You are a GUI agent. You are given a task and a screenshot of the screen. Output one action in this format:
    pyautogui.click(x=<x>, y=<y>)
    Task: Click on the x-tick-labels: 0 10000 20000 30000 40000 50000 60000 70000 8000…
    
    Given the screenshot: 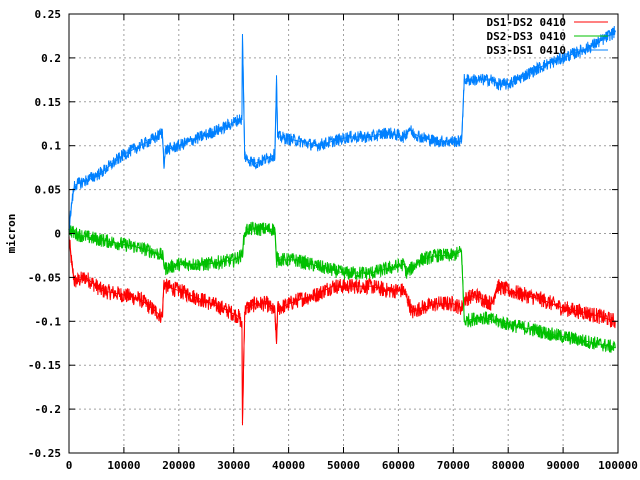 What is the action you would take?
    pyautogui.click(x=352, y=465)
    